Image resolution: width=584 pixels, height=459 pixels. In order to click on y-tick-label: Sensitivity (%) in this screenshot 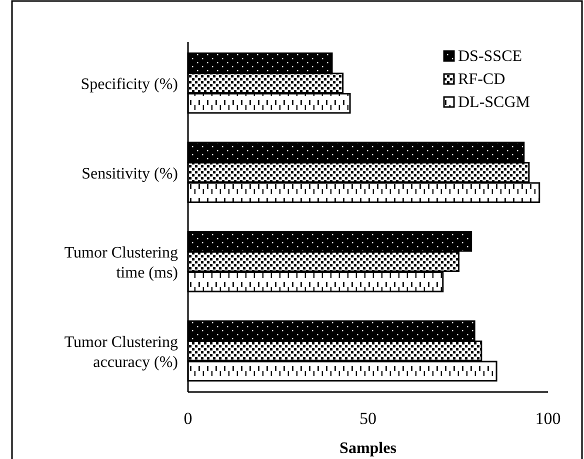, I will do `click(130, 173)`.